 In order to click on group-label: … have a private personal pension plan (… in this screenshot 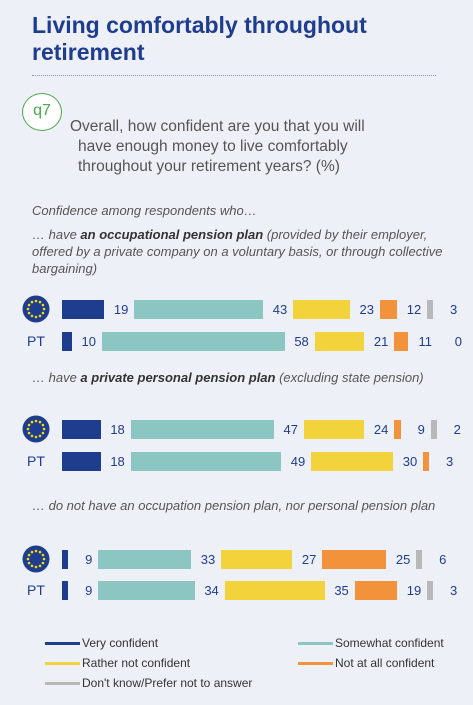, I will do `click(244, 377)`.